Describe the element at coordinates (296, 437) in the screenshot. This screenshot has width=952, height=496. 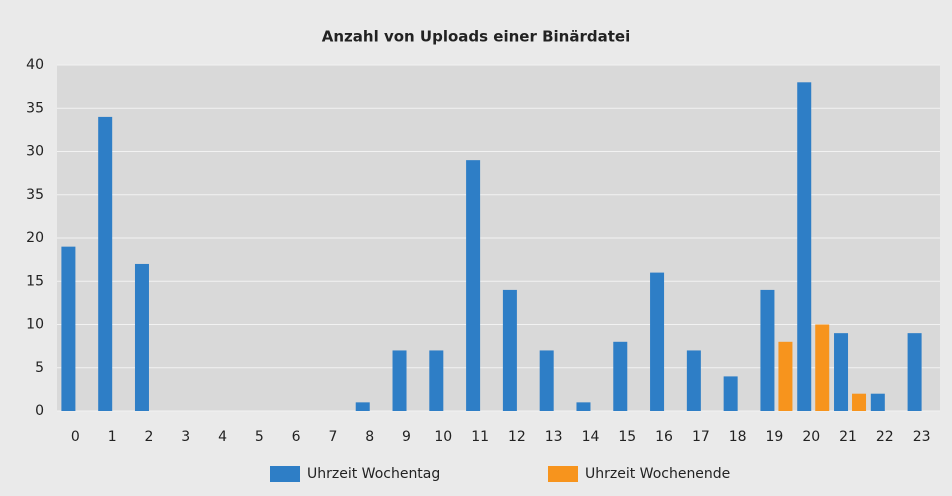
I see `x-tick-label: 6` at that location.